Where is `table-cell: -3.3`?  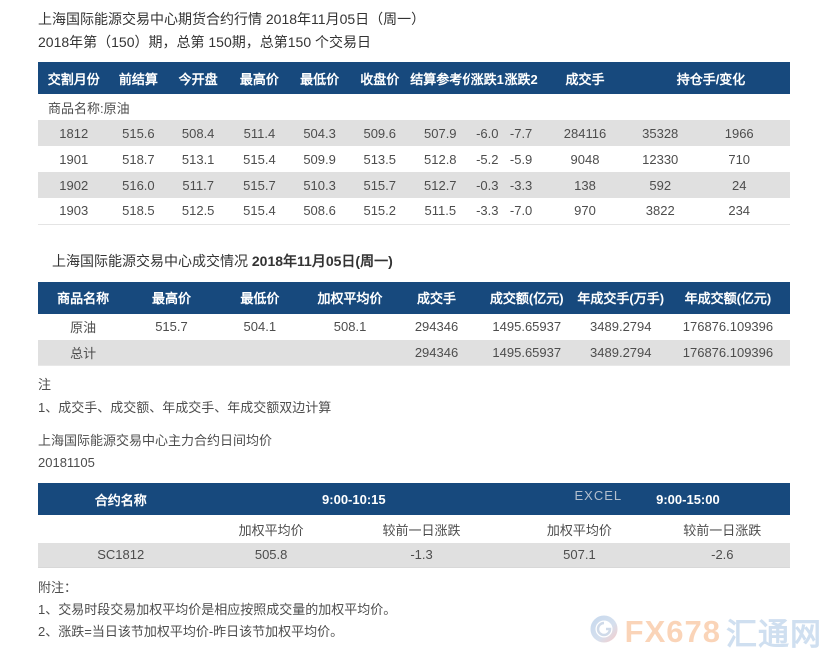 table-cell: -3.3 is located at coordinates (521, 185).